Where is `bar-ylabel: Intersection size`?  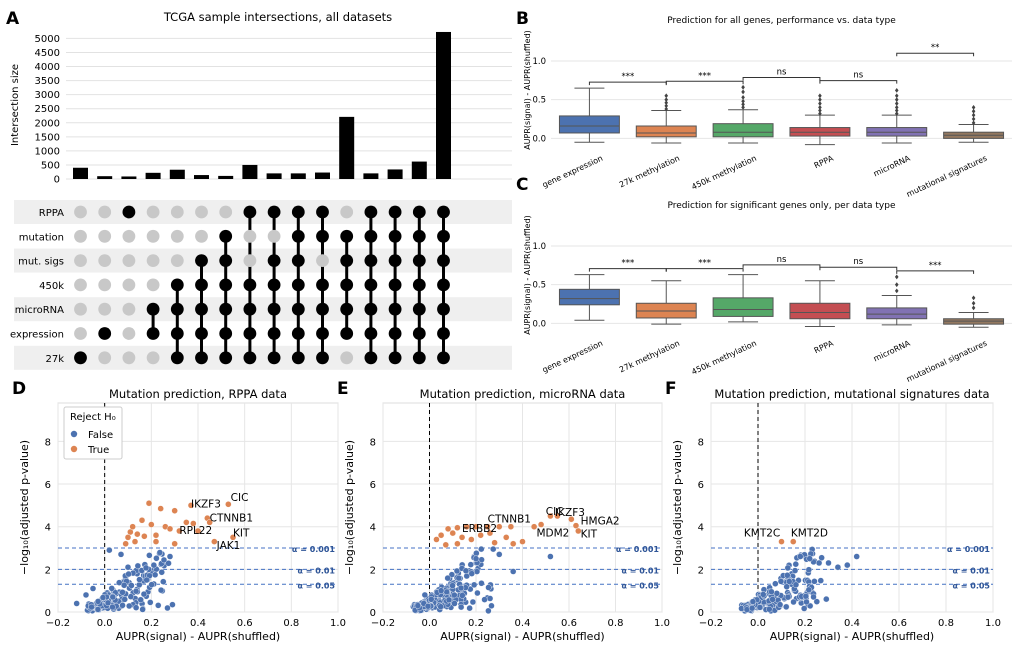 bar-ylabel: Intersection size is located at coordinates (15, 105).